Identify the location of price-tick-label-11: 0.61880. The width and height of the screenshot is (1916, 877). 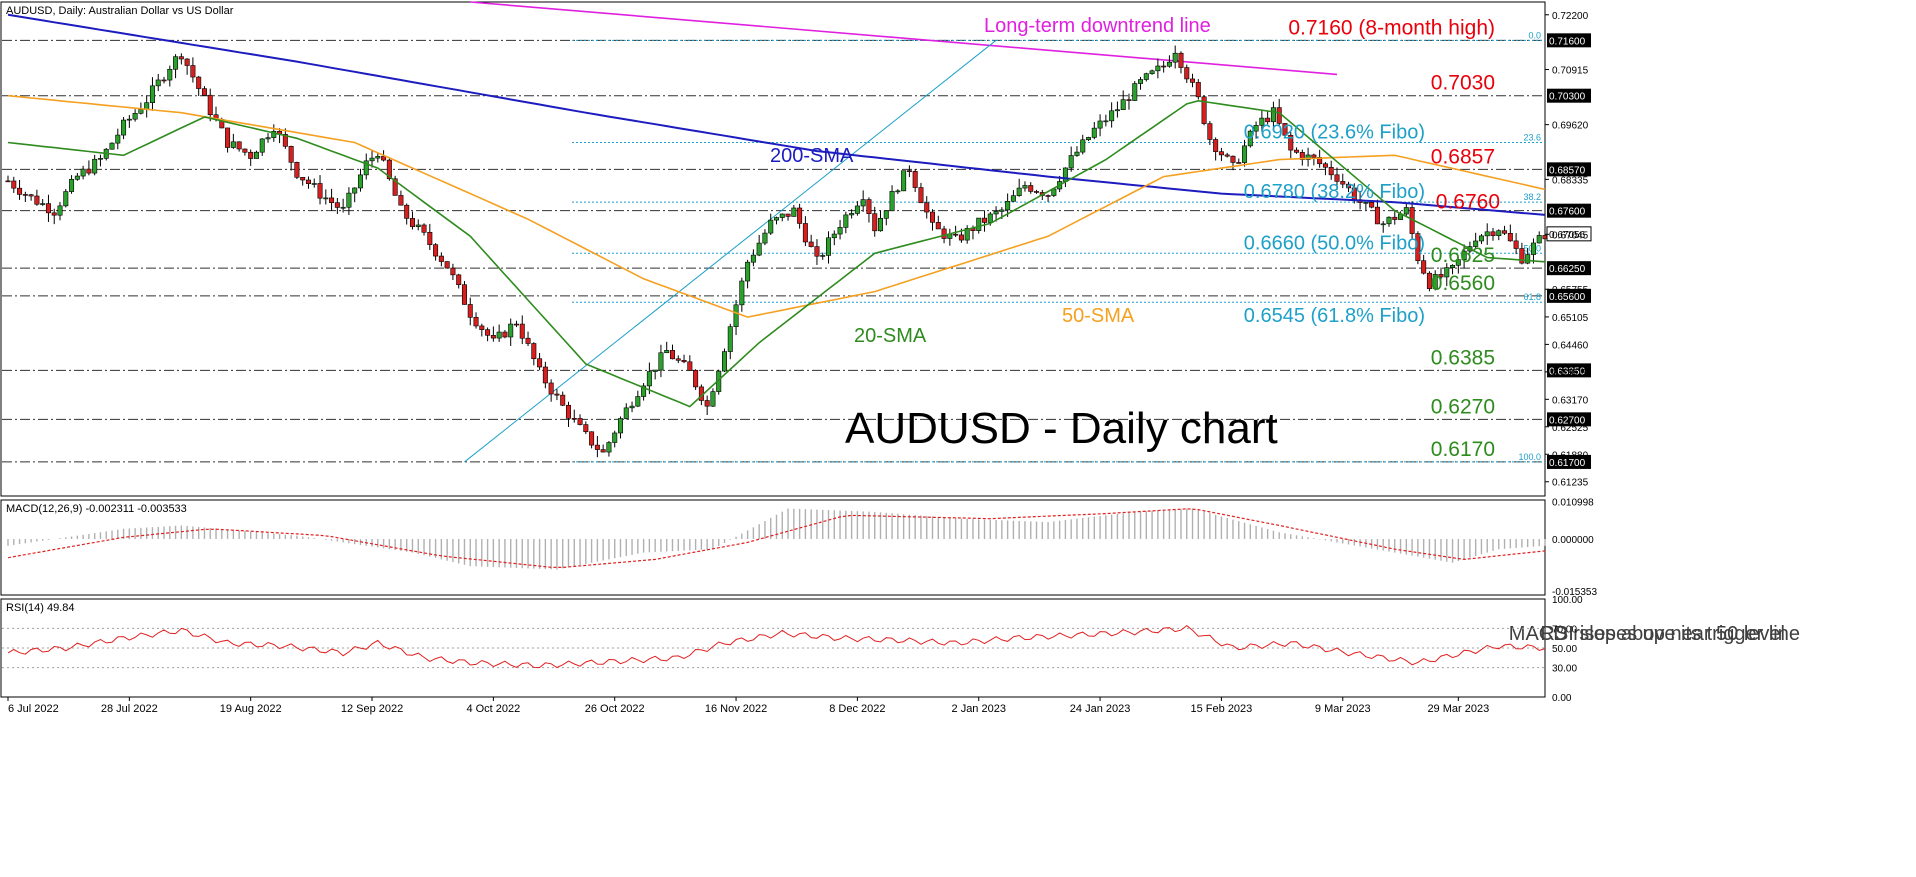
(1570, 455).